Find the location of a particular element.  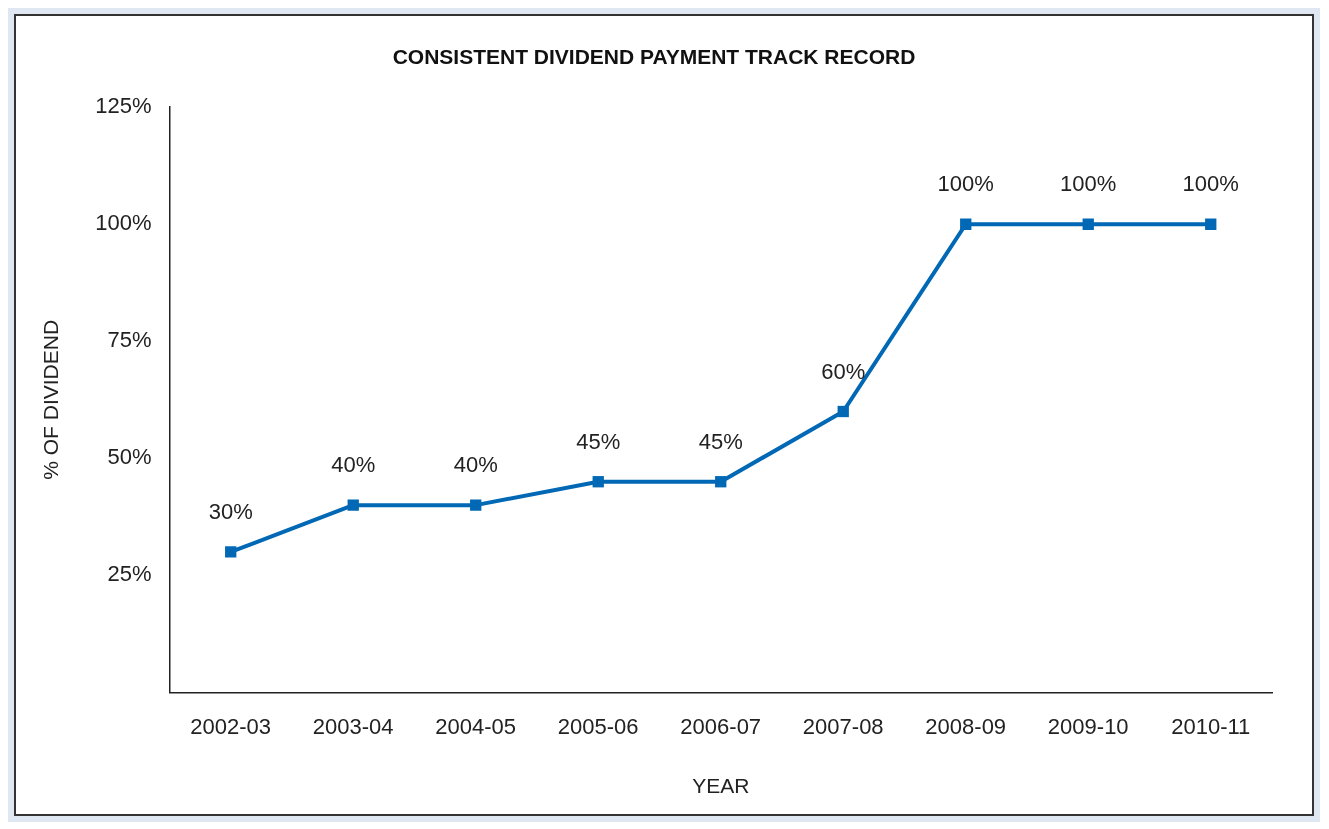

x-tick-label: 2008-09 is located at coordinates (966, 726).